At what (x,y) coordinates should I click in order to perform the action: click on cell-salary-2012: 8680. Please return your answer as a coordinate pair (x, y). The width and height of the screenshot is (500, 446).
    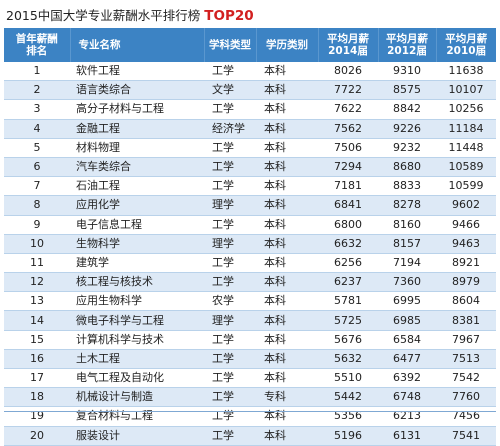
    Looking at the image, I should click on (407, 166).